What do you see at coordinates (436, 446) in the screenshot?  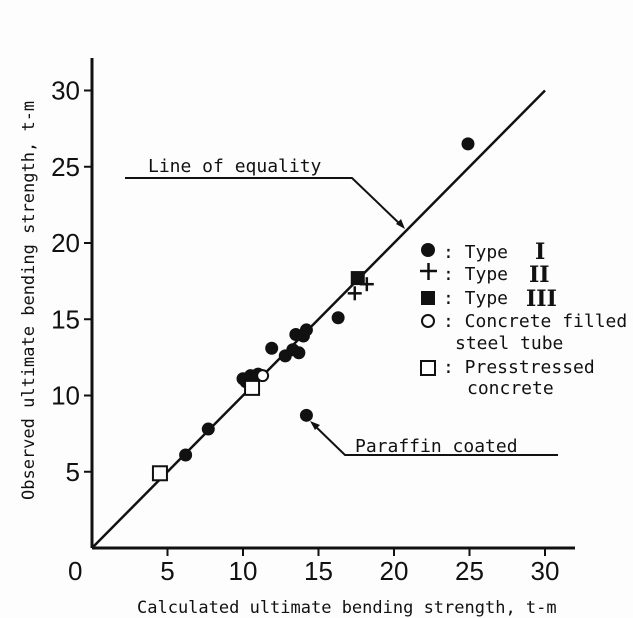 I see `paraffin-coated-label: Paraffin coated` at bounding box center [436, 446].